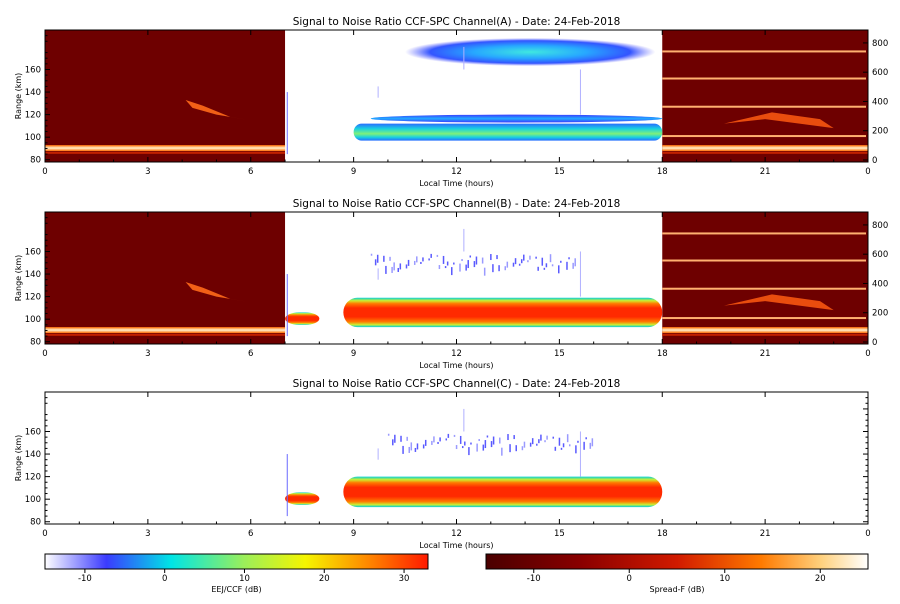 This screenshot has height=604, width=900. I want to click on x-tick-label: 9, so click(353, 534).